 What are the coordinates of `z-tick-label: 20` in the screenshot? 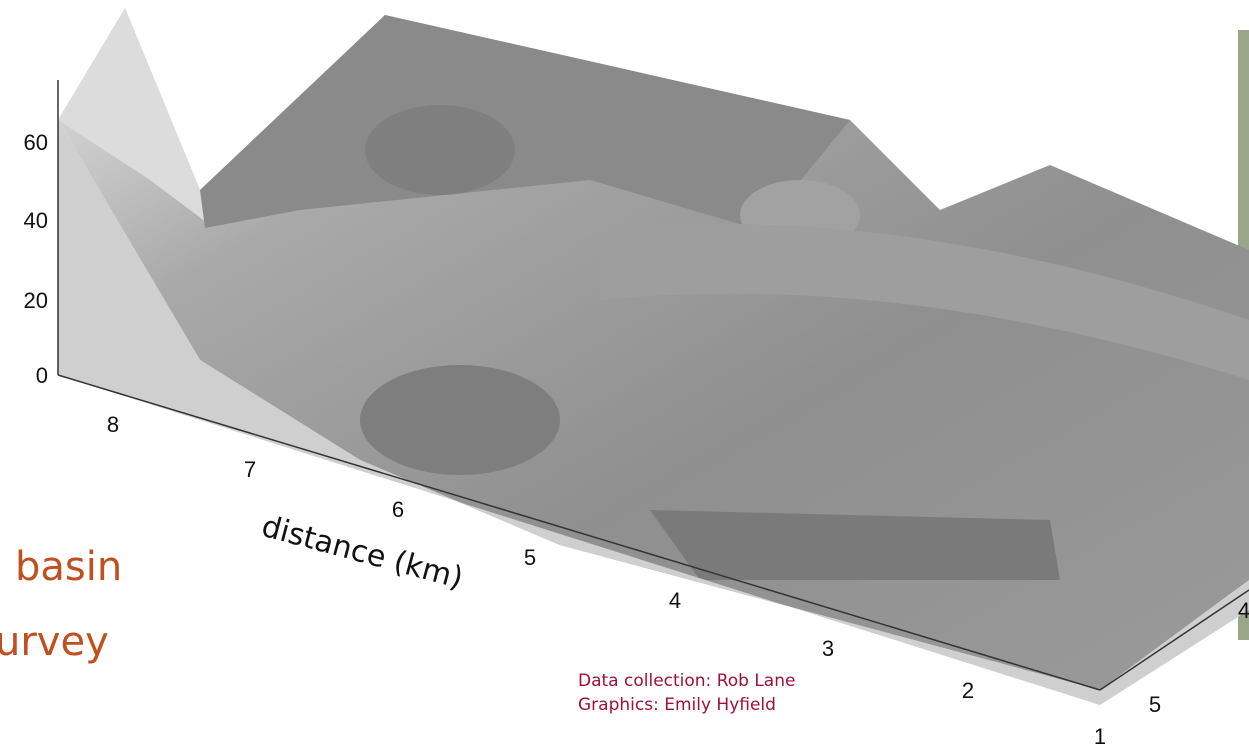 It's located at (36, 300).